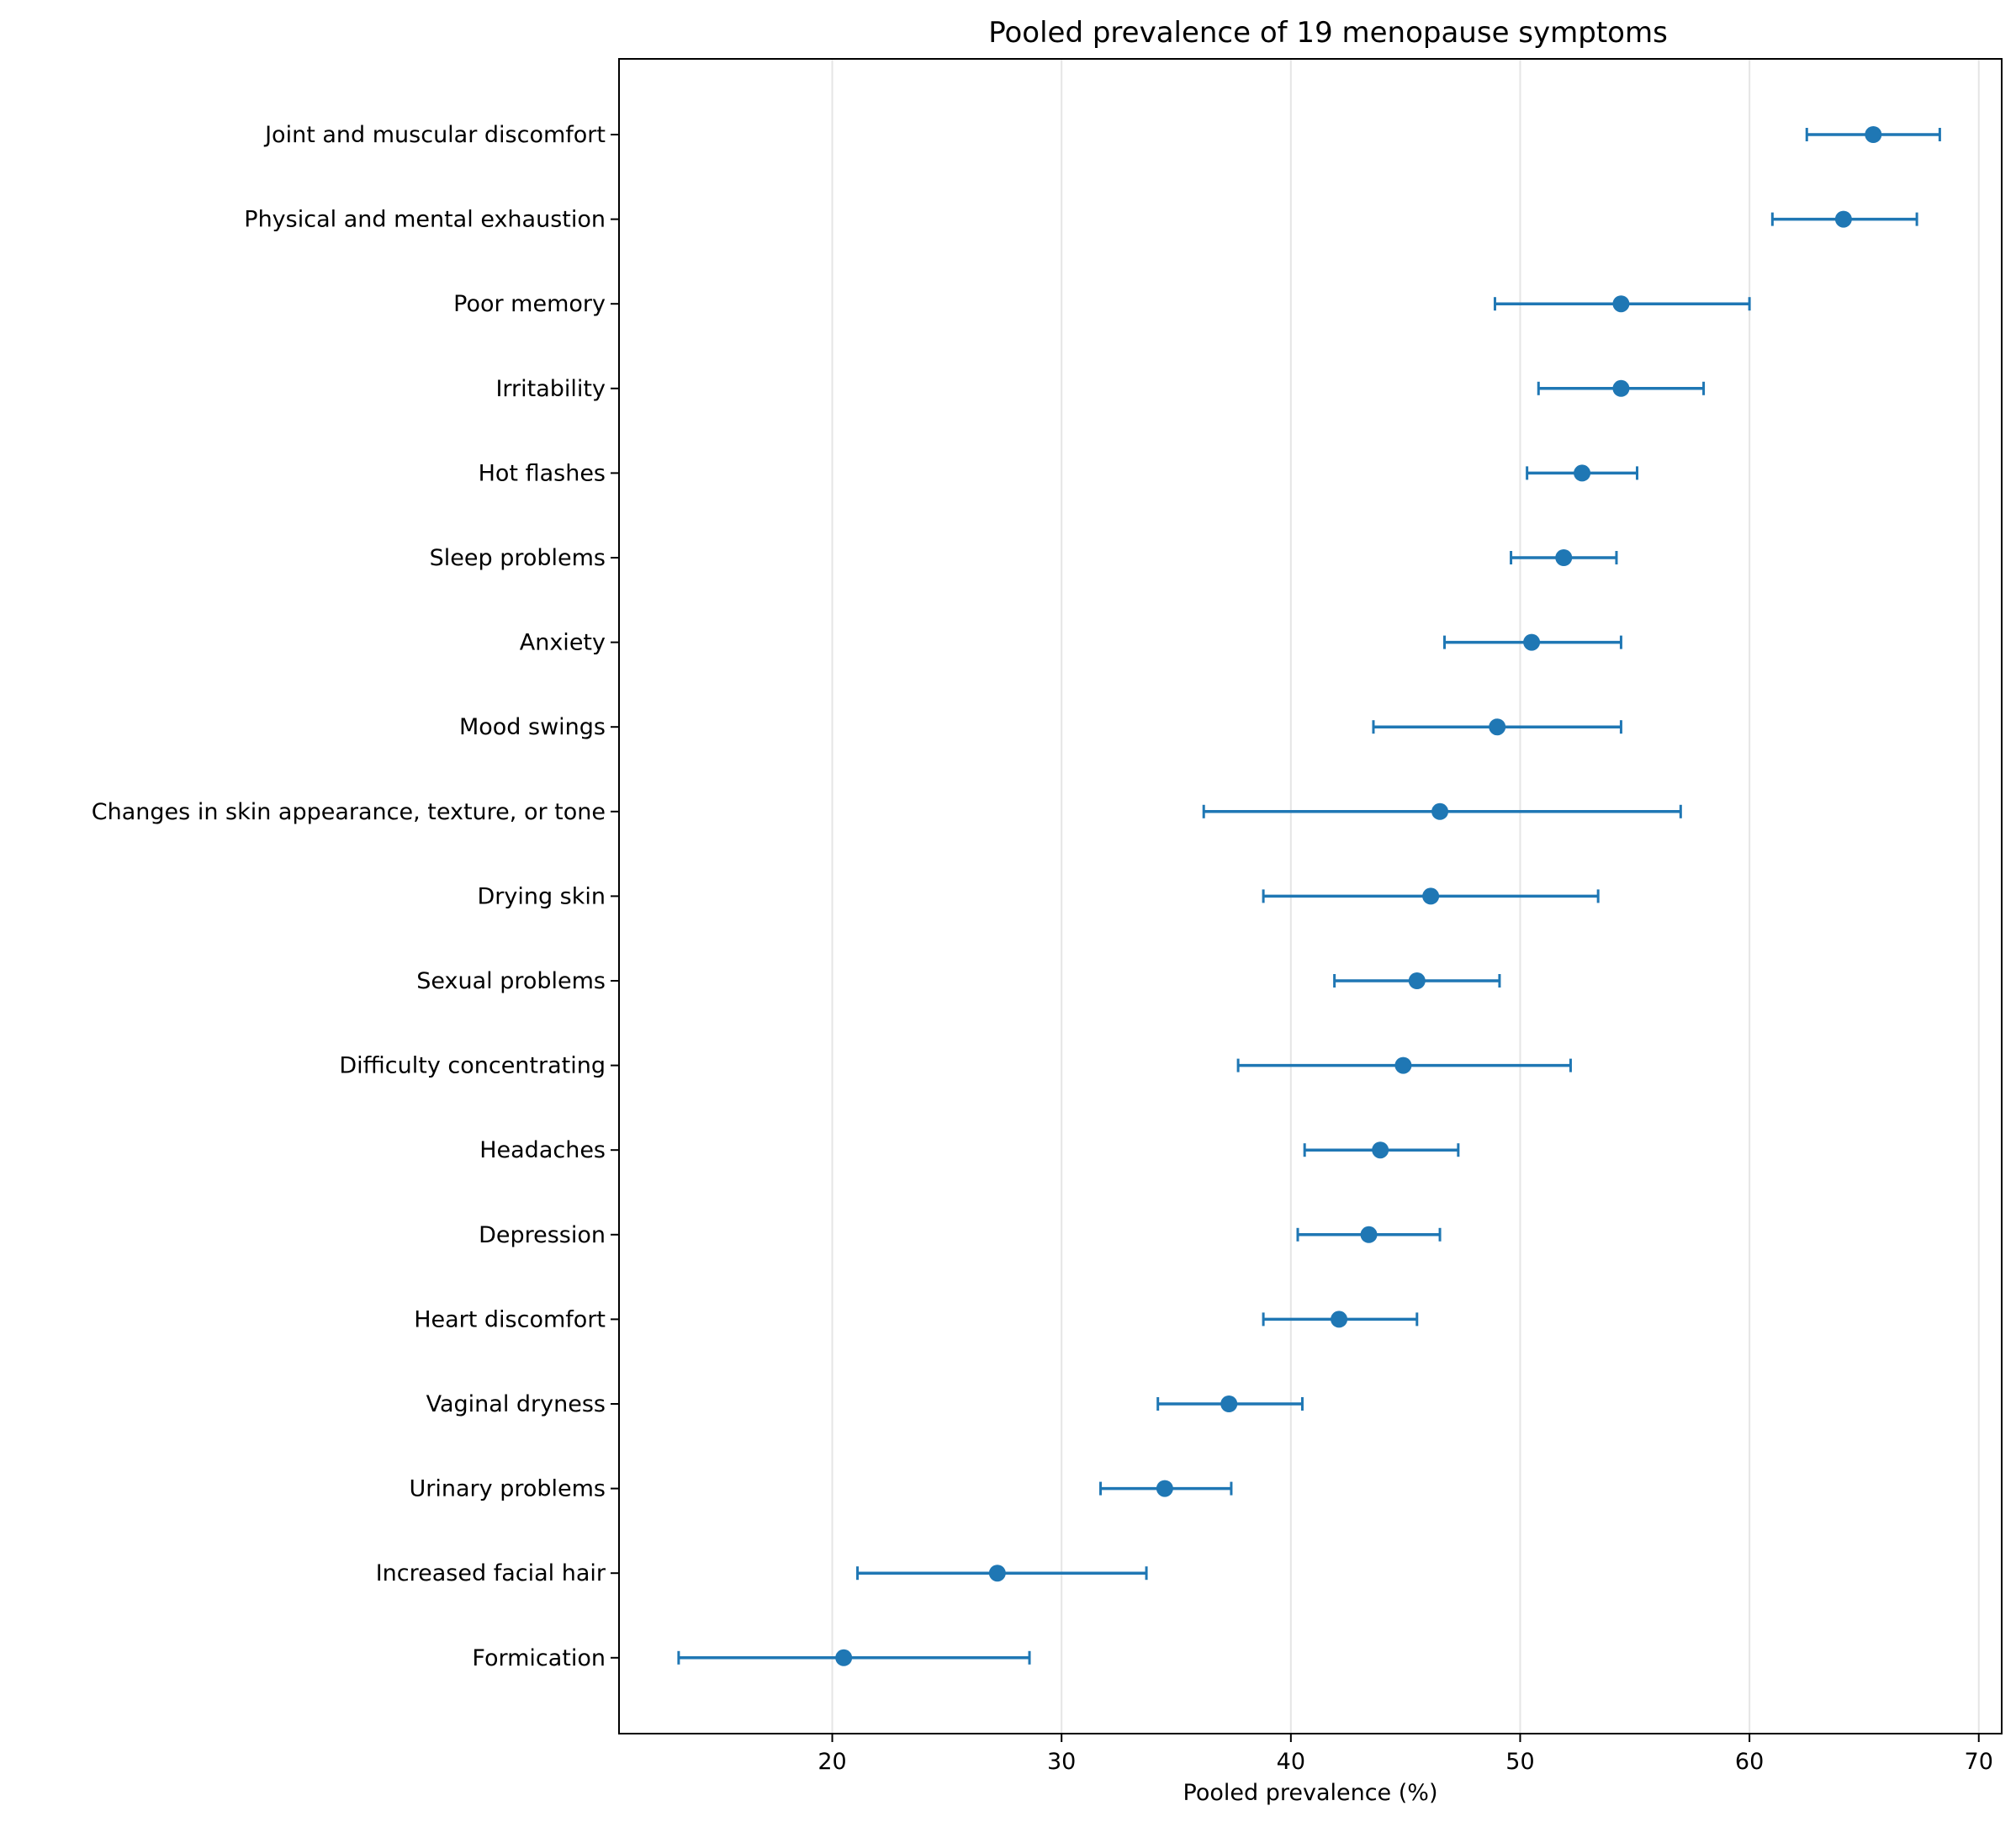  What do you see at coordinates (518, 558) in the screenshot?
I see `y-tick-label: Sleep problems` at bounding box center [518, 558].